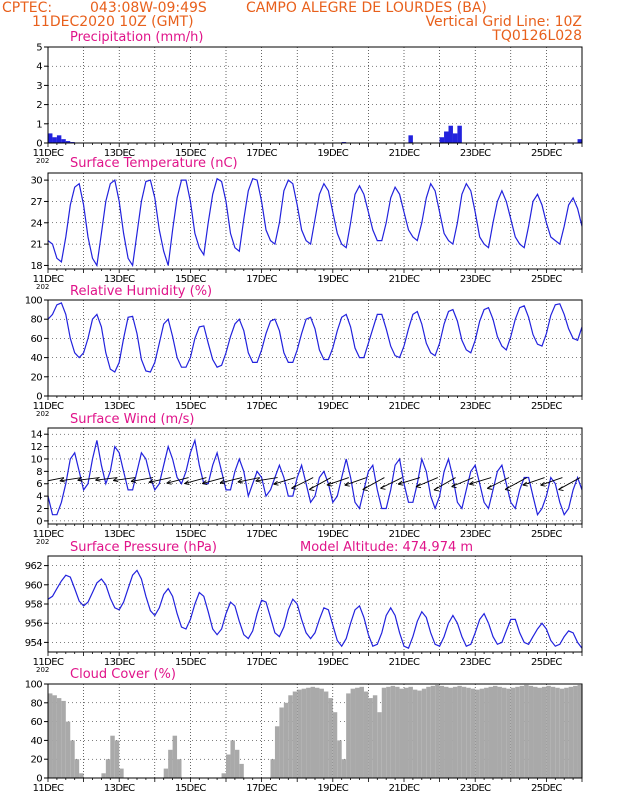 The height and width of the screenshot is (800, 618). Describe the element at coordinates (39, 484) in the screenshot. I see `wind-ytick-label: 6` at that location.